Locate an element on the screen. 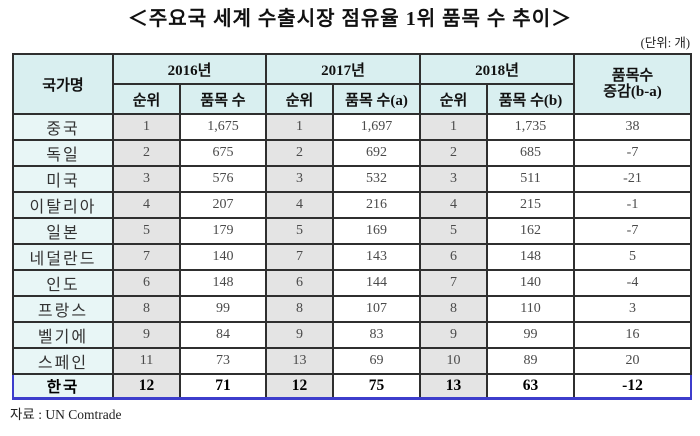  items-cell: 511 is located at coordinates (530, 179).